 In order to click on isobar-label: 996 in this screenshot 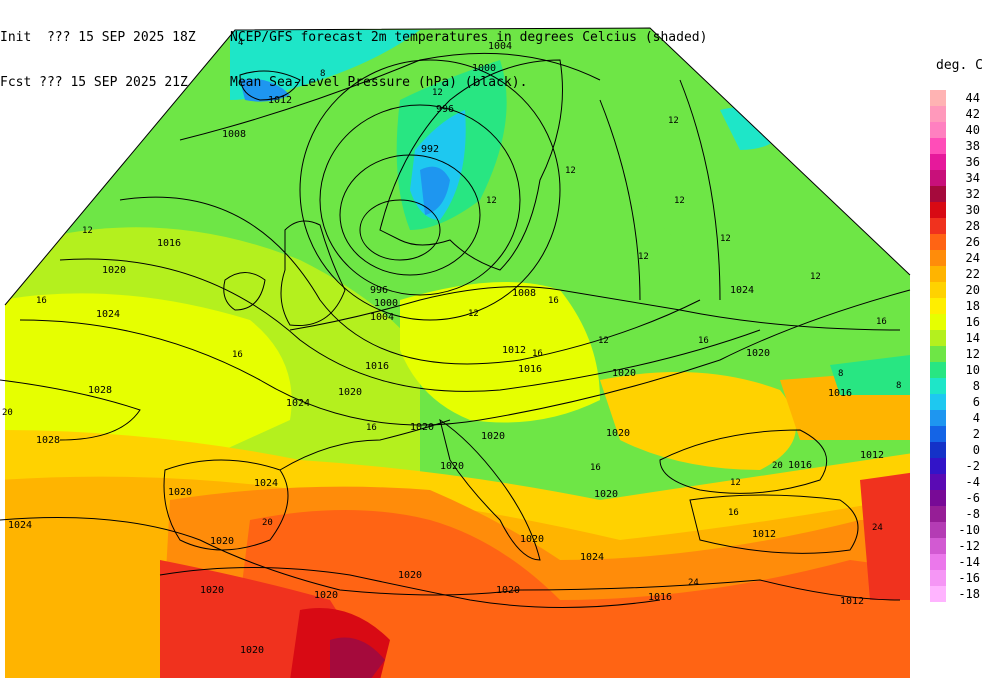, I will do `click(445, 109)`.